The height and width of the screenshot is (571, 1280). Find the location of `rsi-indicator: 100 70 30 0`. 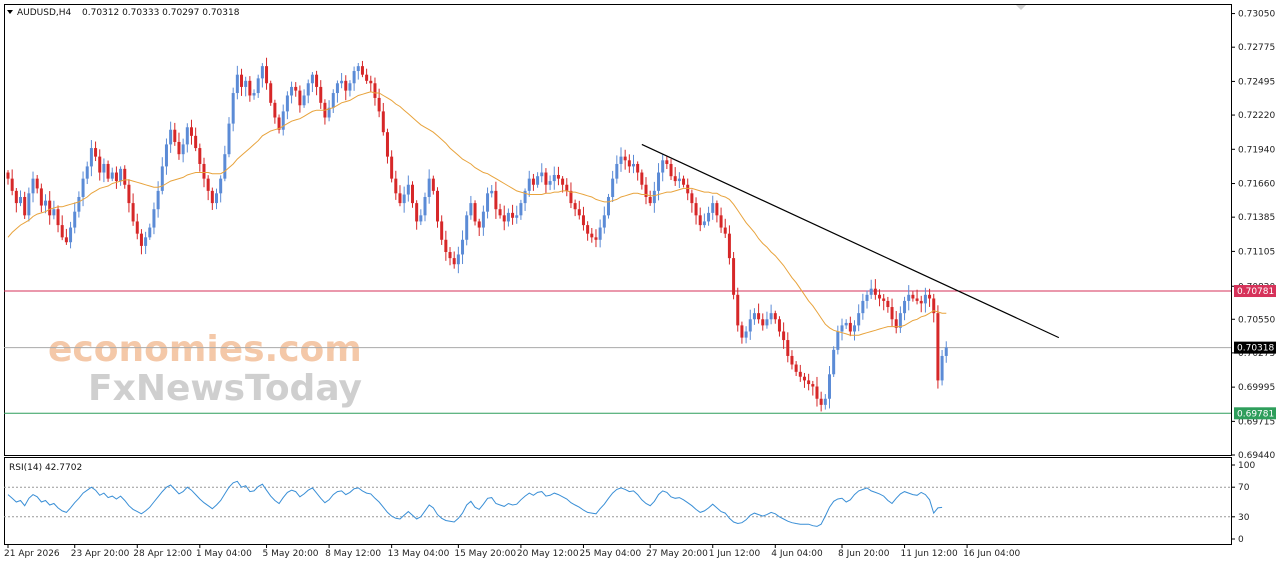

rsi-indicator: 100 70 30 0 is located at coordinates (629, 503).